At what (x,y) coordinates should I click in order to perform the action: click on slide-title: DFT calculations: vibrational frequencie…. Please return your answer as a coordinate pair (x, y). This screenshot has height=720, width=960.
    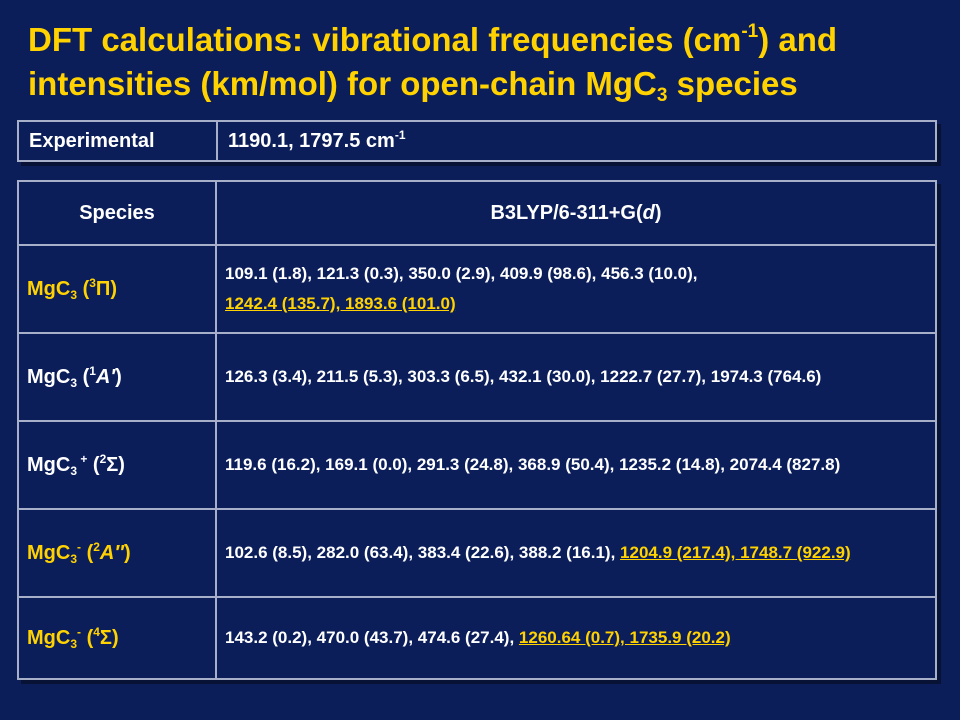
    Looking at the image, I should click on (488, 62).